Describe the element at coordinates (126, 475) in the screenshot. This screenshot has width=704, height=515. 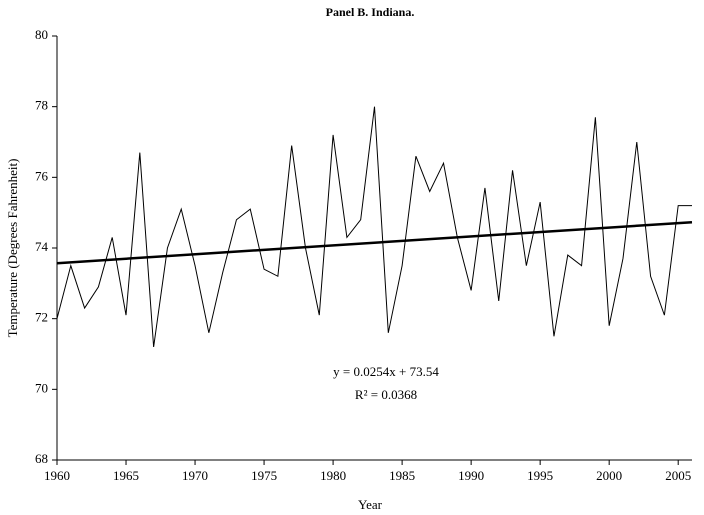
I see `x-tick-label: 1965` at that location.